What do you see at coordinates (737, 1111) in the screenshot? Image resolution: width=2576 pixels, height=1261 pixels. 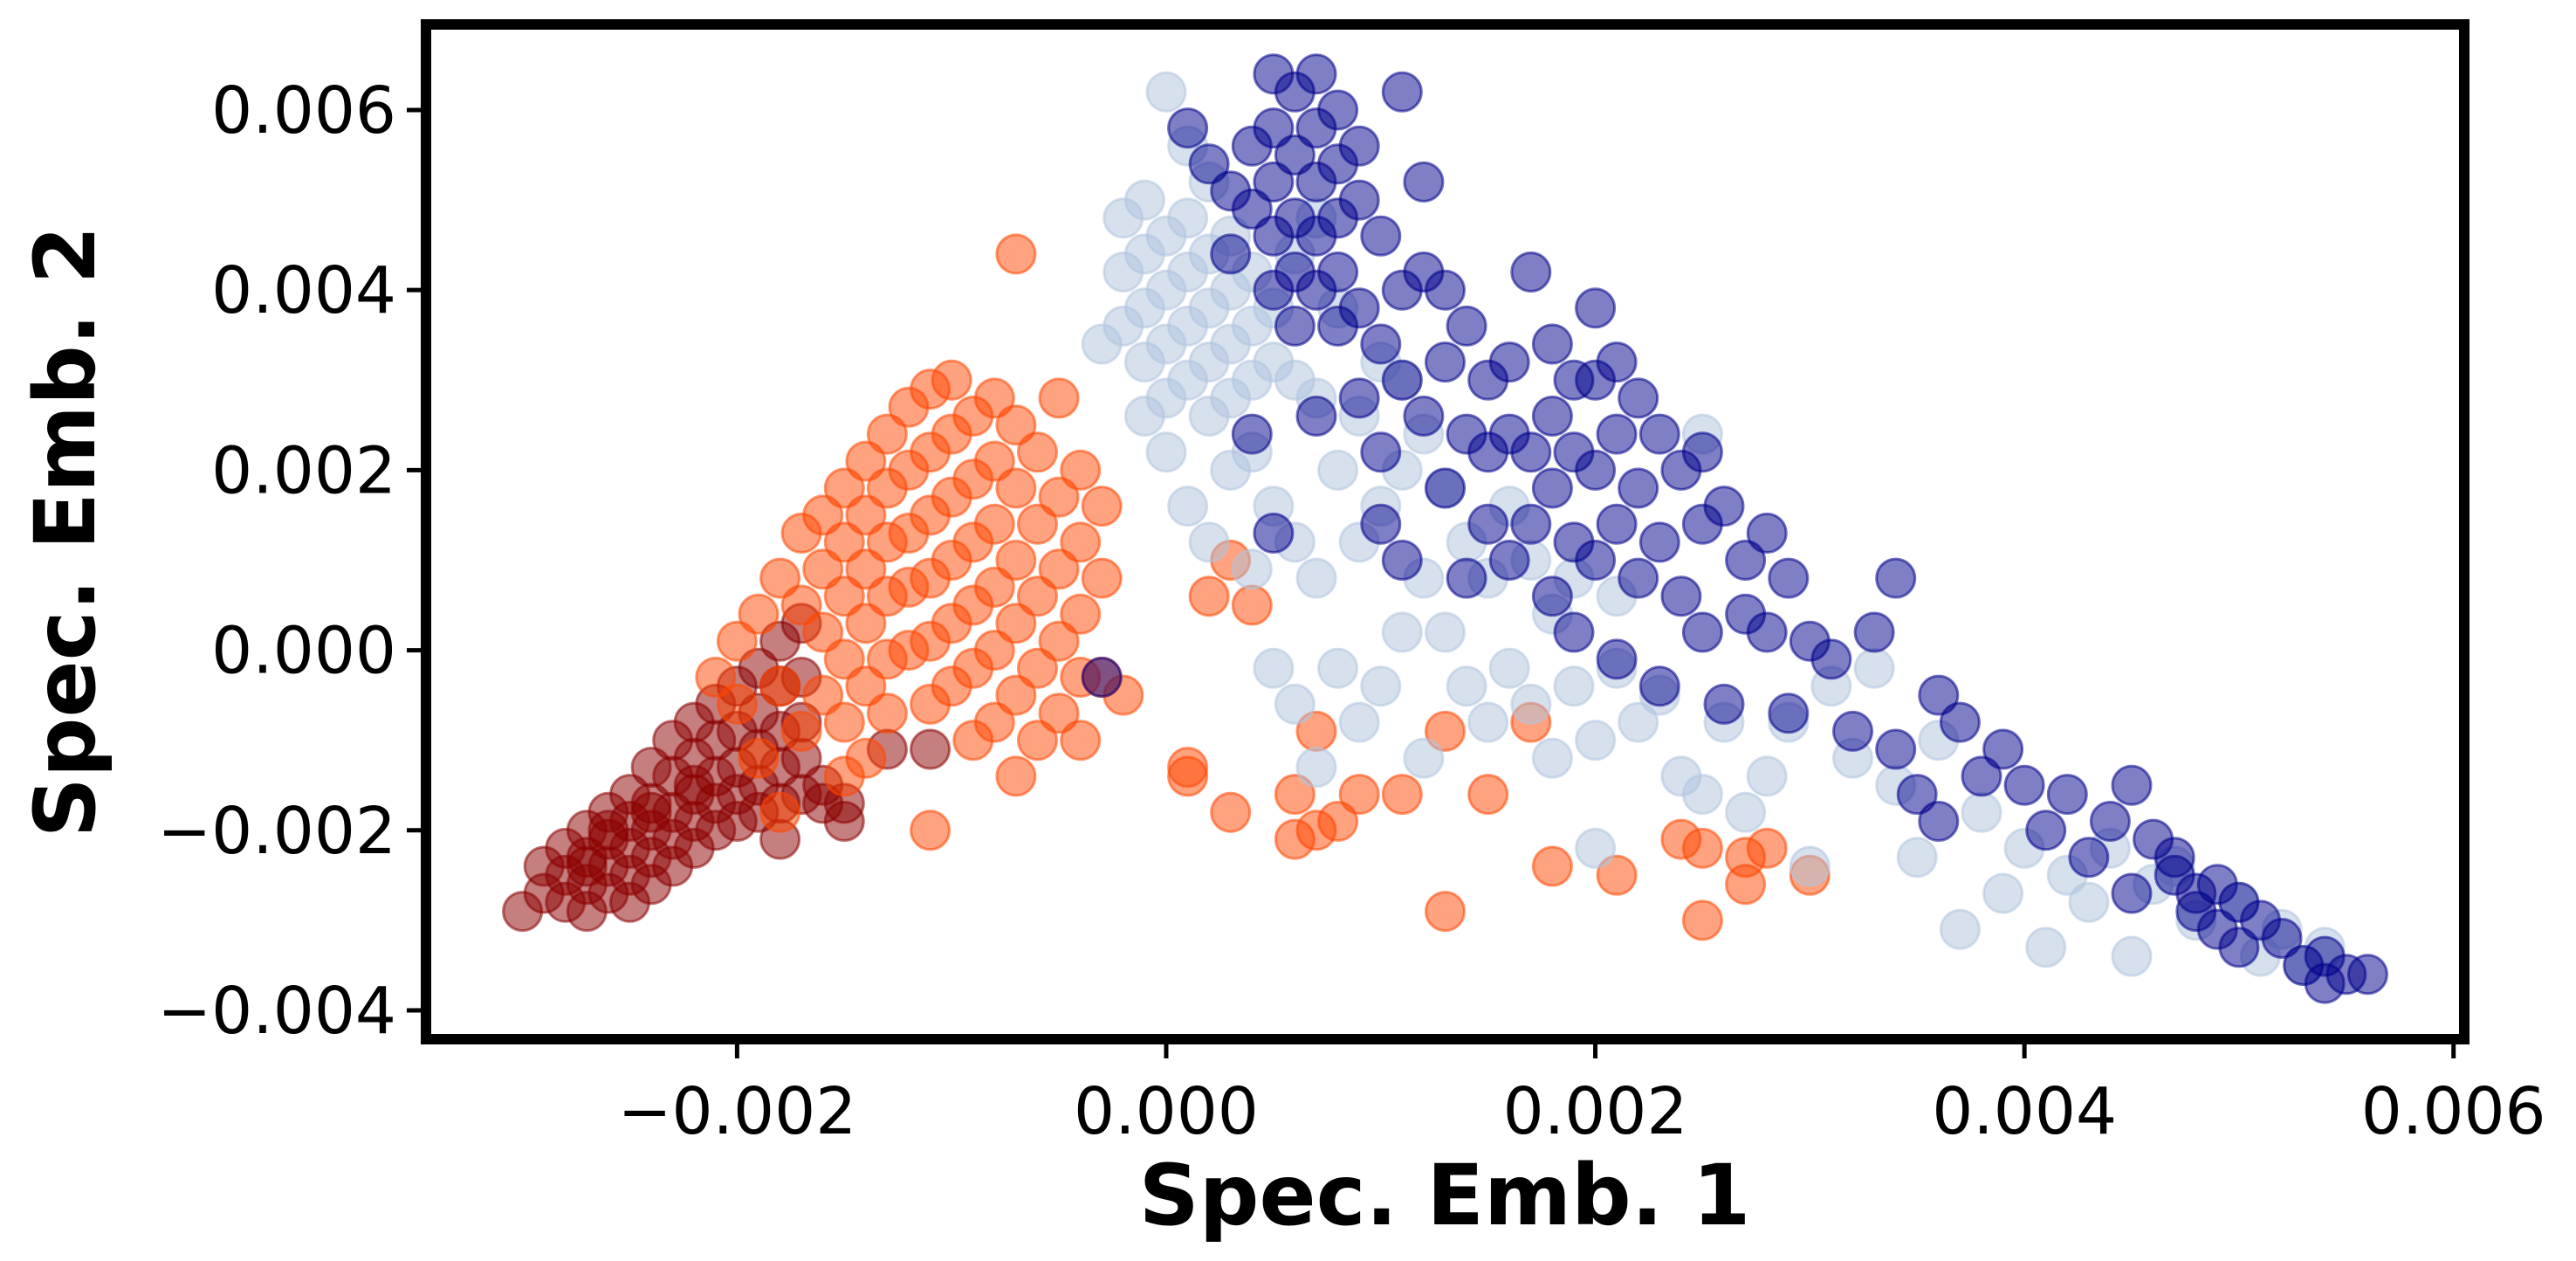 I see `x-tick-label: −0.002` at bounding box center [737, 1111].